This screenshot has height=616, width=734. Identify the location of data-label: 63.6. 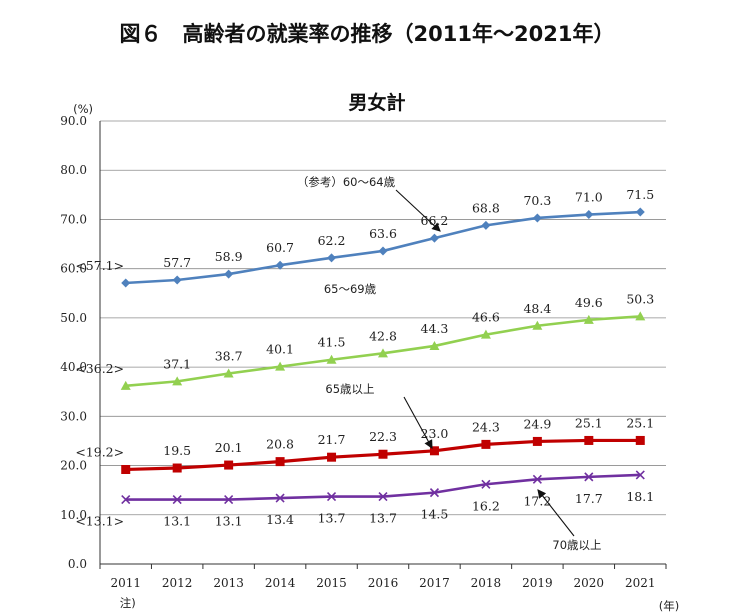
(383, 233).